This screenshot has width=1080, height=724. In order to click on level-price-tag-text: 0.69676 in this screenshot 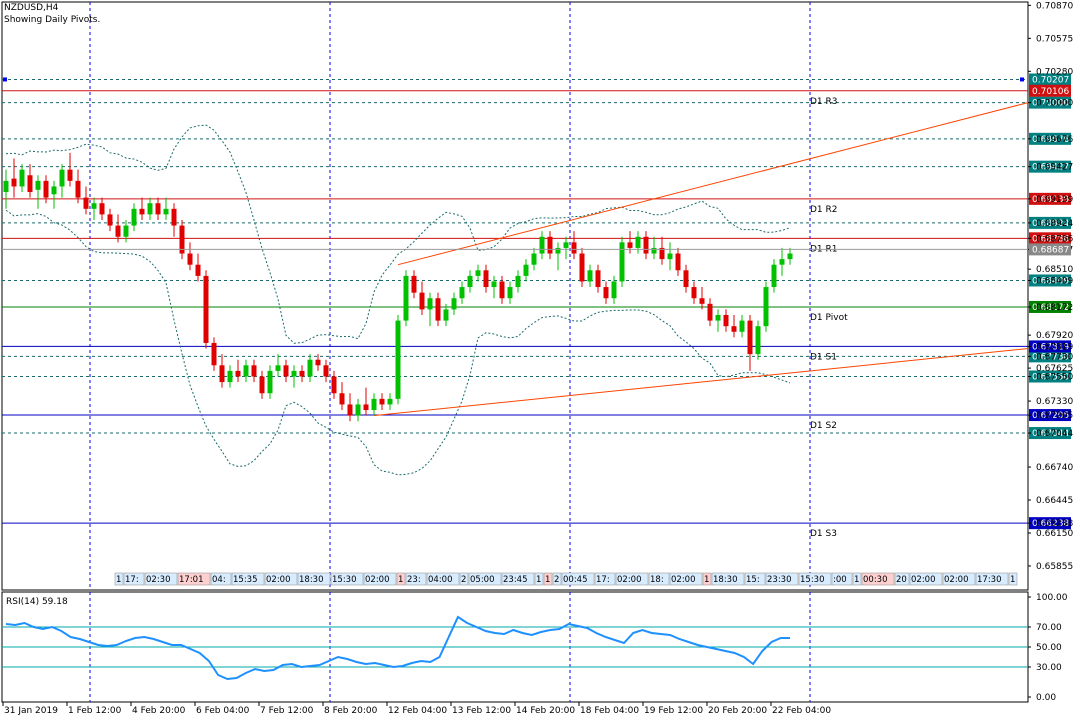, I will do `click(1050, 140)`.